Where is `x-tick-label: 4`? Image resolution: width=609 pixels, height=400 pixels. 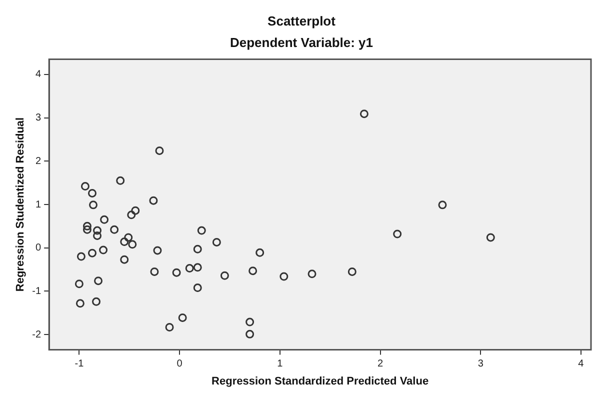
x-tick-label: 4 is located at coordinates (581, 364).